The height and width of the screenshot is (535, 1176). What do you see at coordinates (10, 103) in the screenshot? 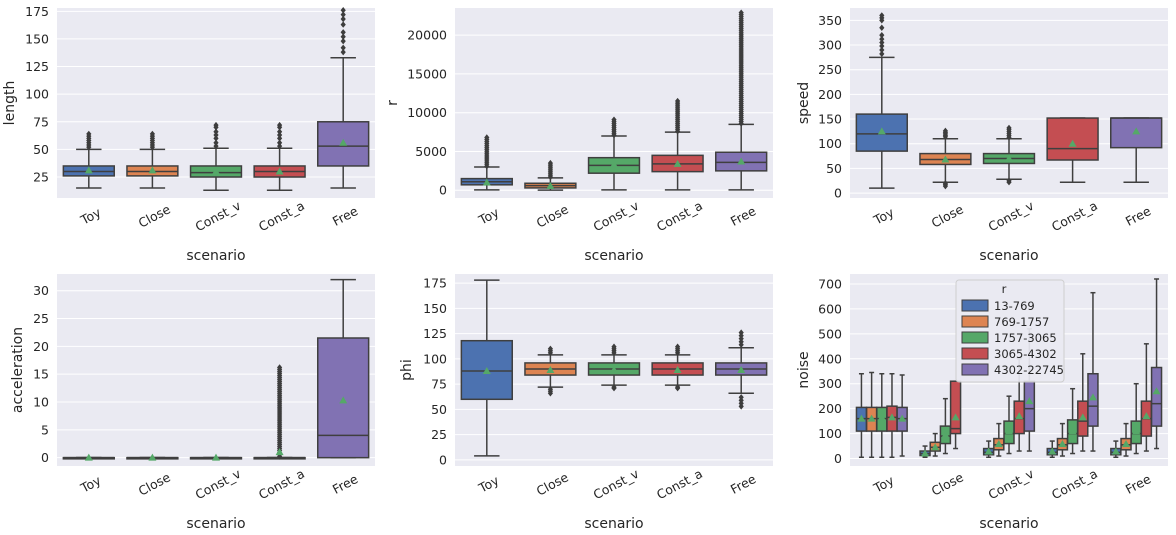
I see `y-axis-label: length` at bounding box center [10, 103].